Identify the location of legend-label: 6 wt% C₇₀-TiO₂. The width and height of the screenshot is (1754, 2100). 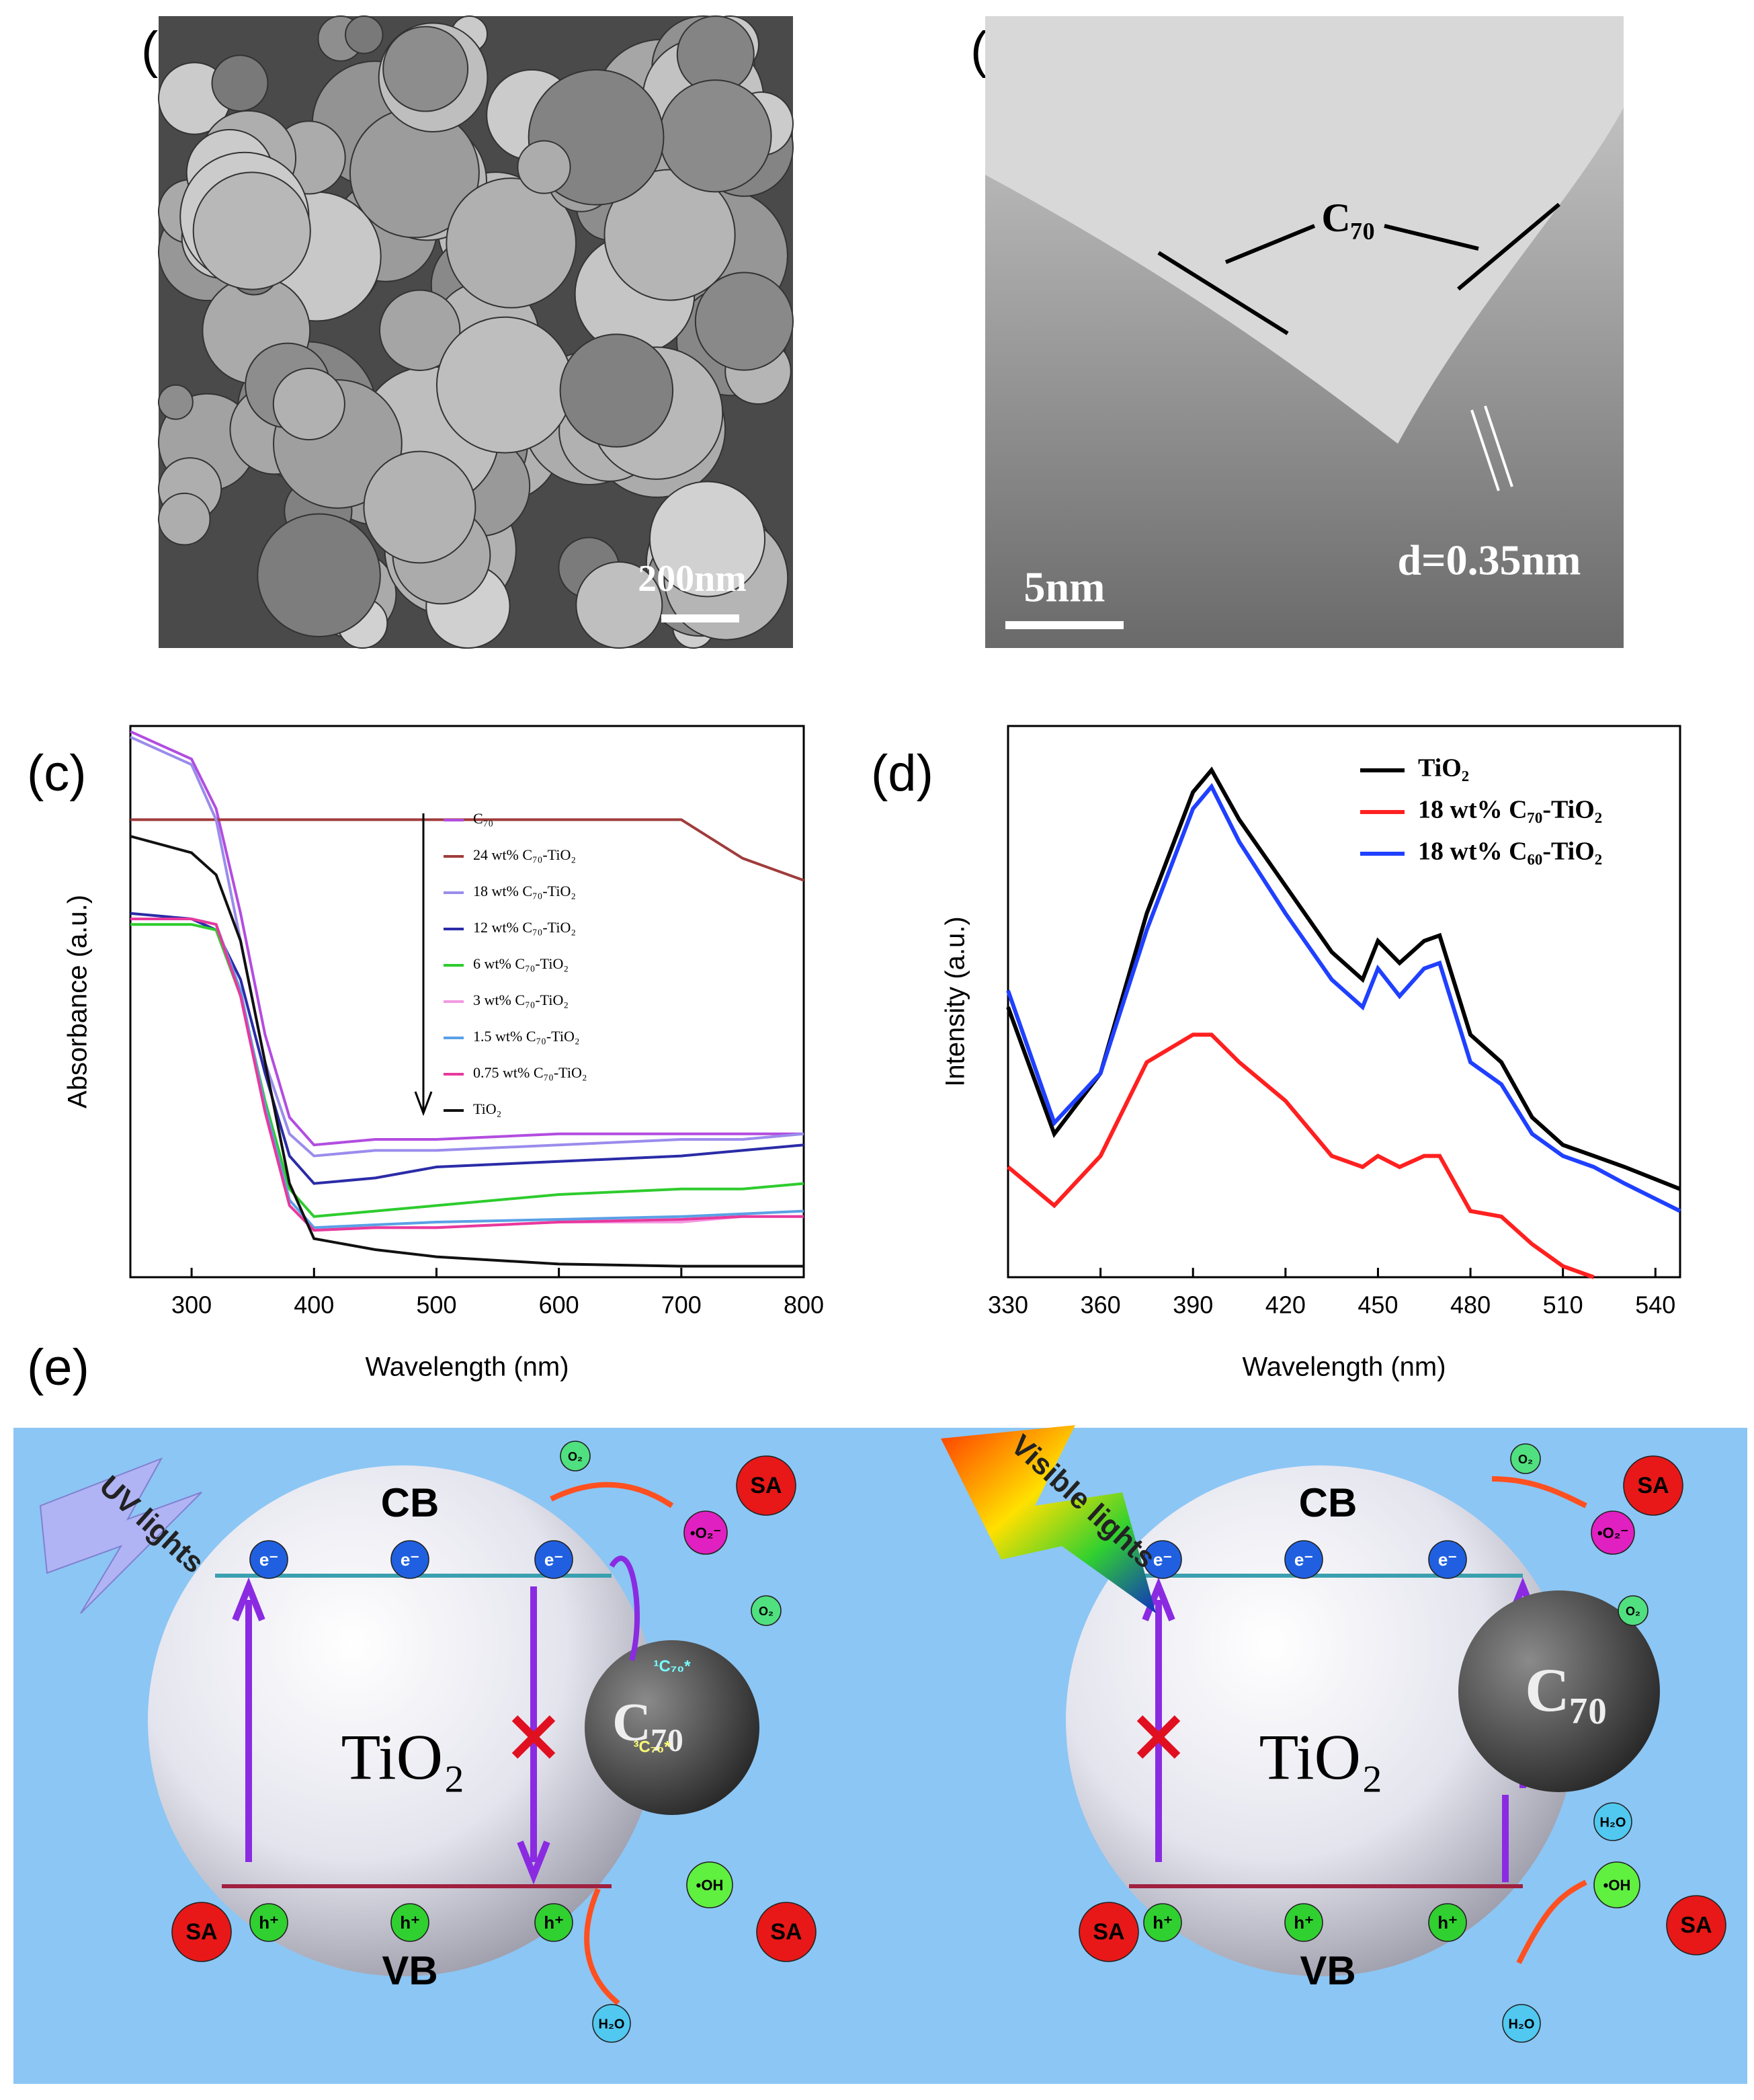
(521, 963).